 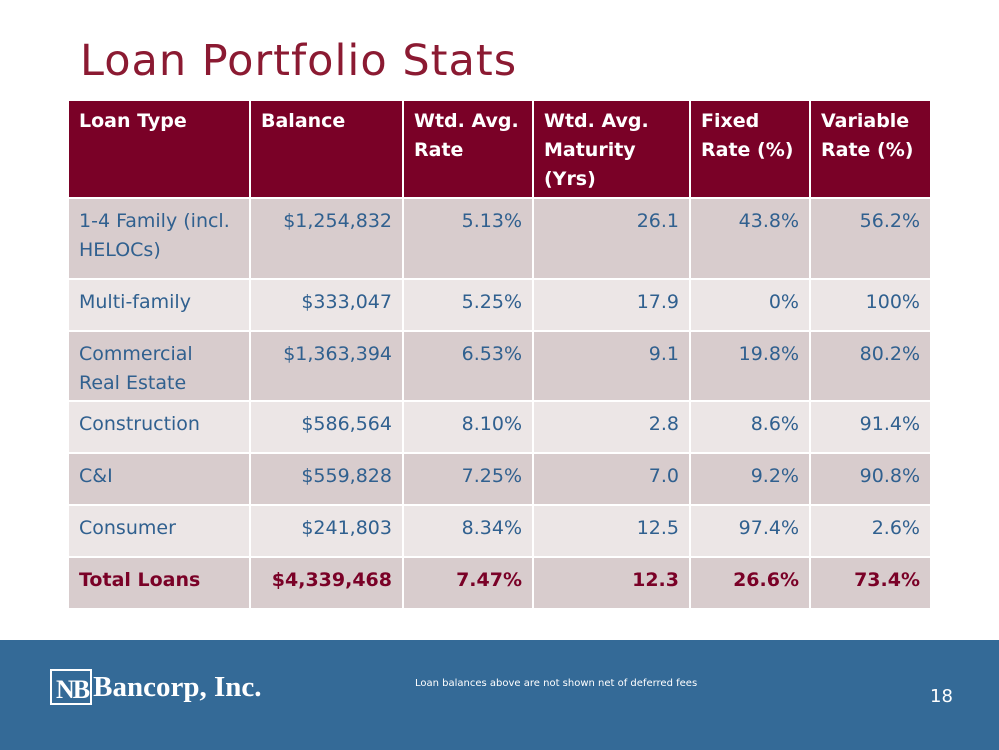 I want to click on table-cell: Construction, so click(x=160, y=427).